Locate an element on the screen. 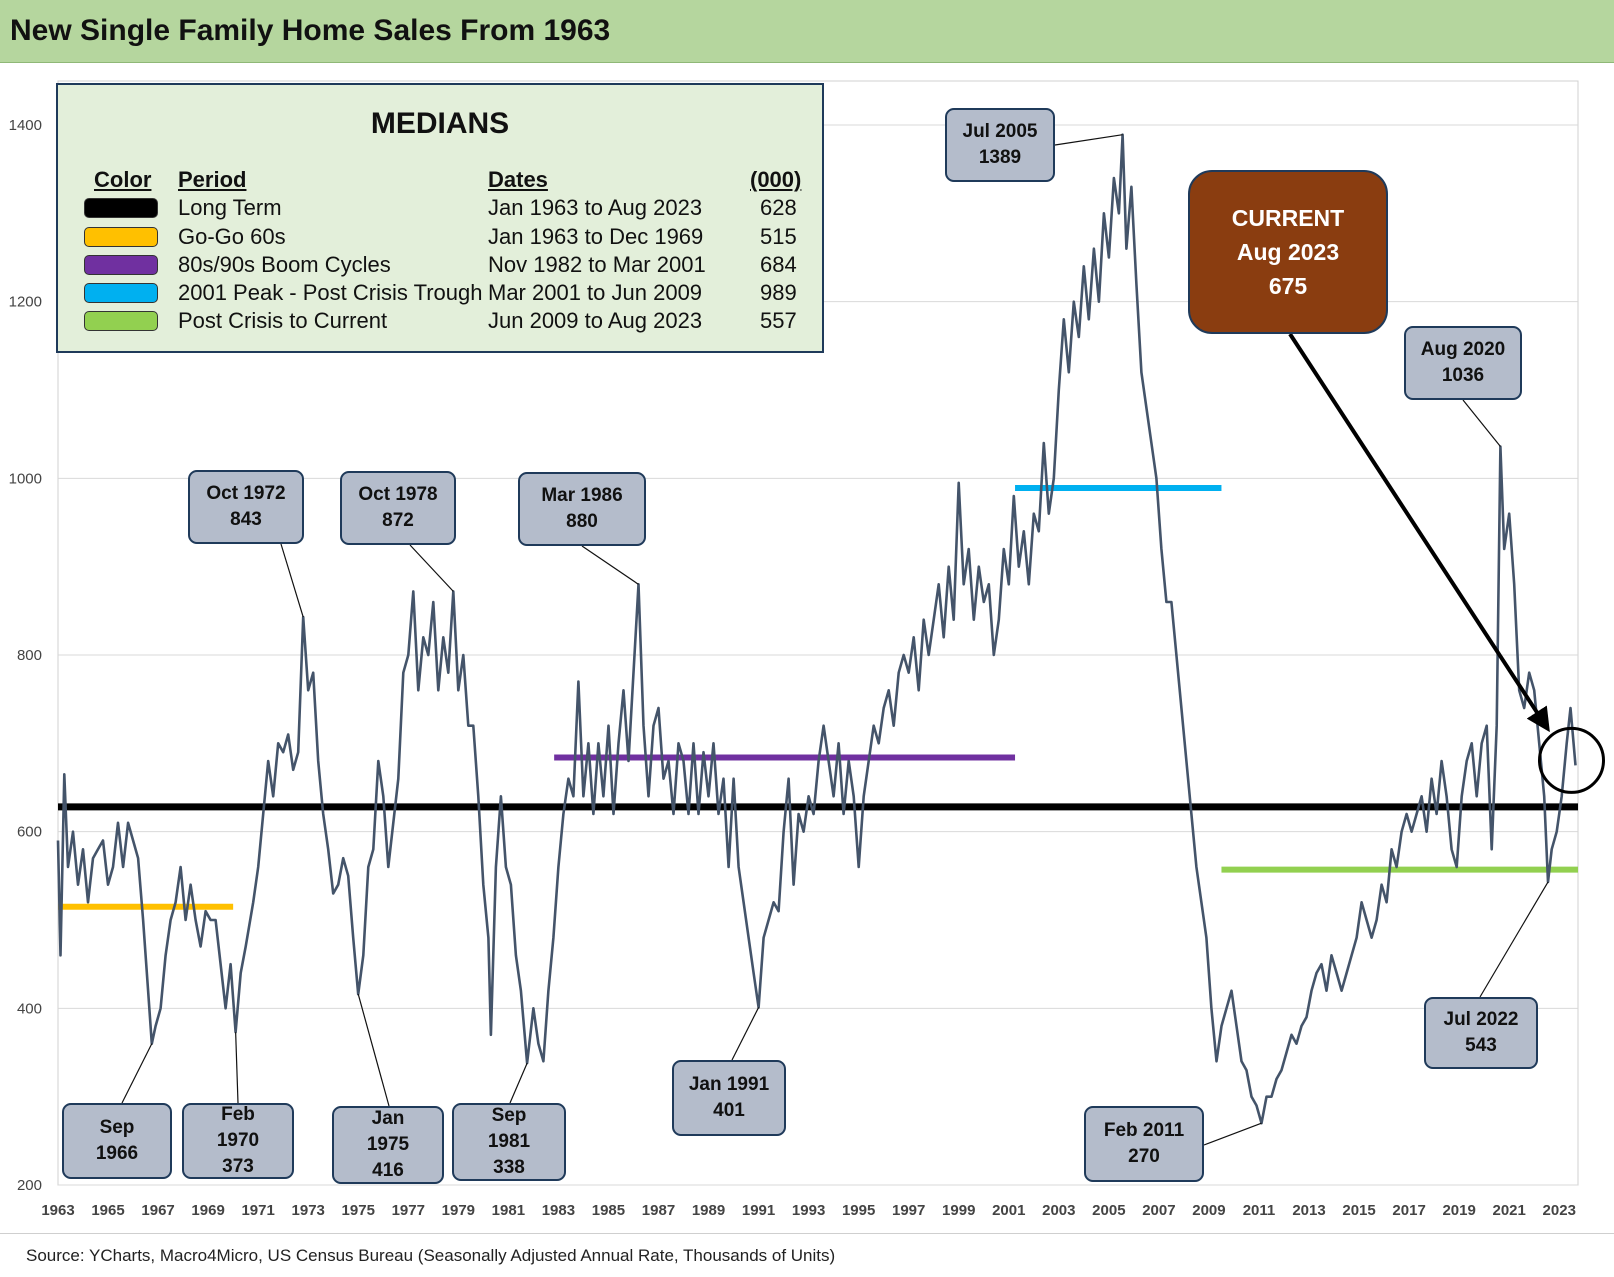 The image size is (1614, 1277). callout-line: Mar 1986 is located at coordinates (582, 495).